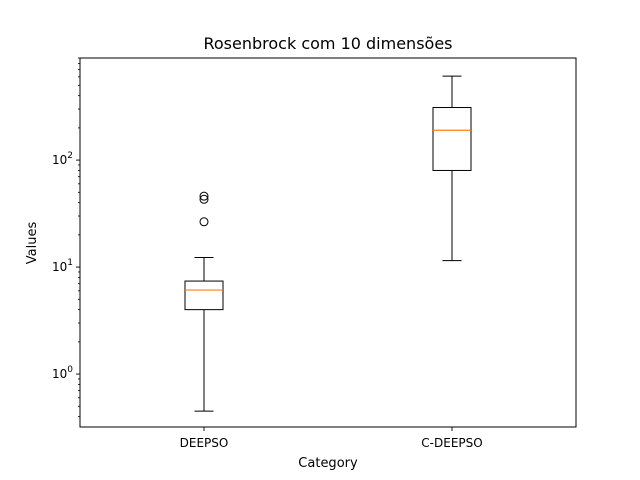 This screenshot has width=640, height=480. I want to click on box-deepso, so click(204, 295).